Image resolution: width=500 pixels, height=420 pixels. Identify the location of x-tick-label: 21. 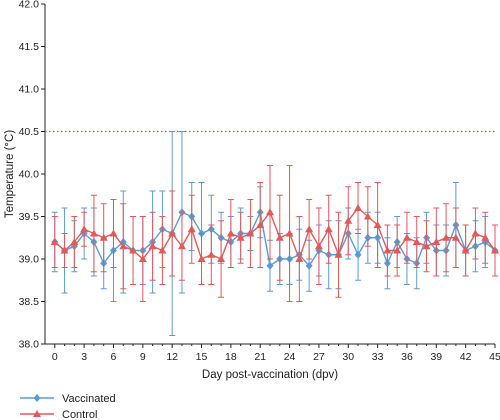
(260, 357).